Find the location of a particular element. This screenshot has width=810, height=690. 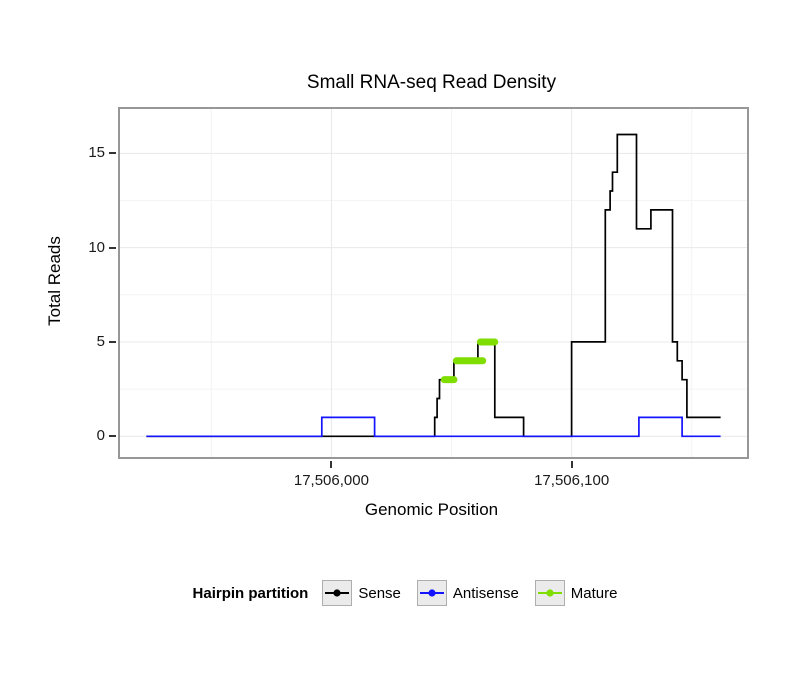

x-tick-label: 17,506,000 is located at coordinates (331, 480).